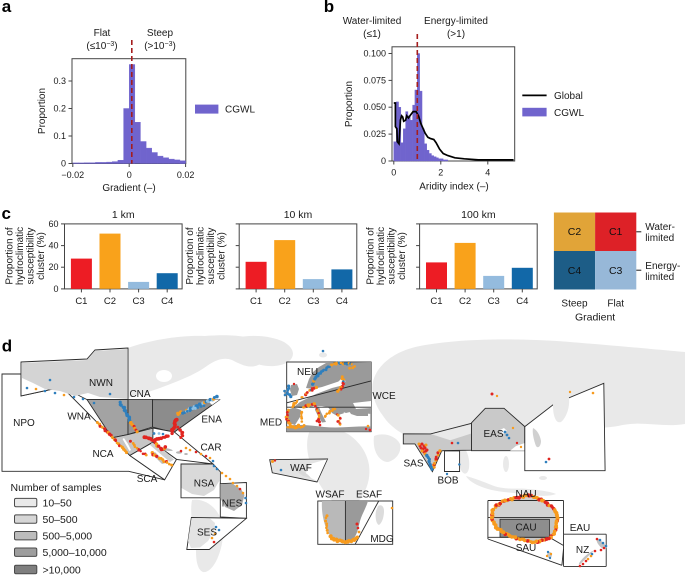 The height and width of the screenshot is (578, 685). What do you see at coordinates (301, 468) in the screenshot?
I see `svg-text: WAF` at bounding box center [301, 468].